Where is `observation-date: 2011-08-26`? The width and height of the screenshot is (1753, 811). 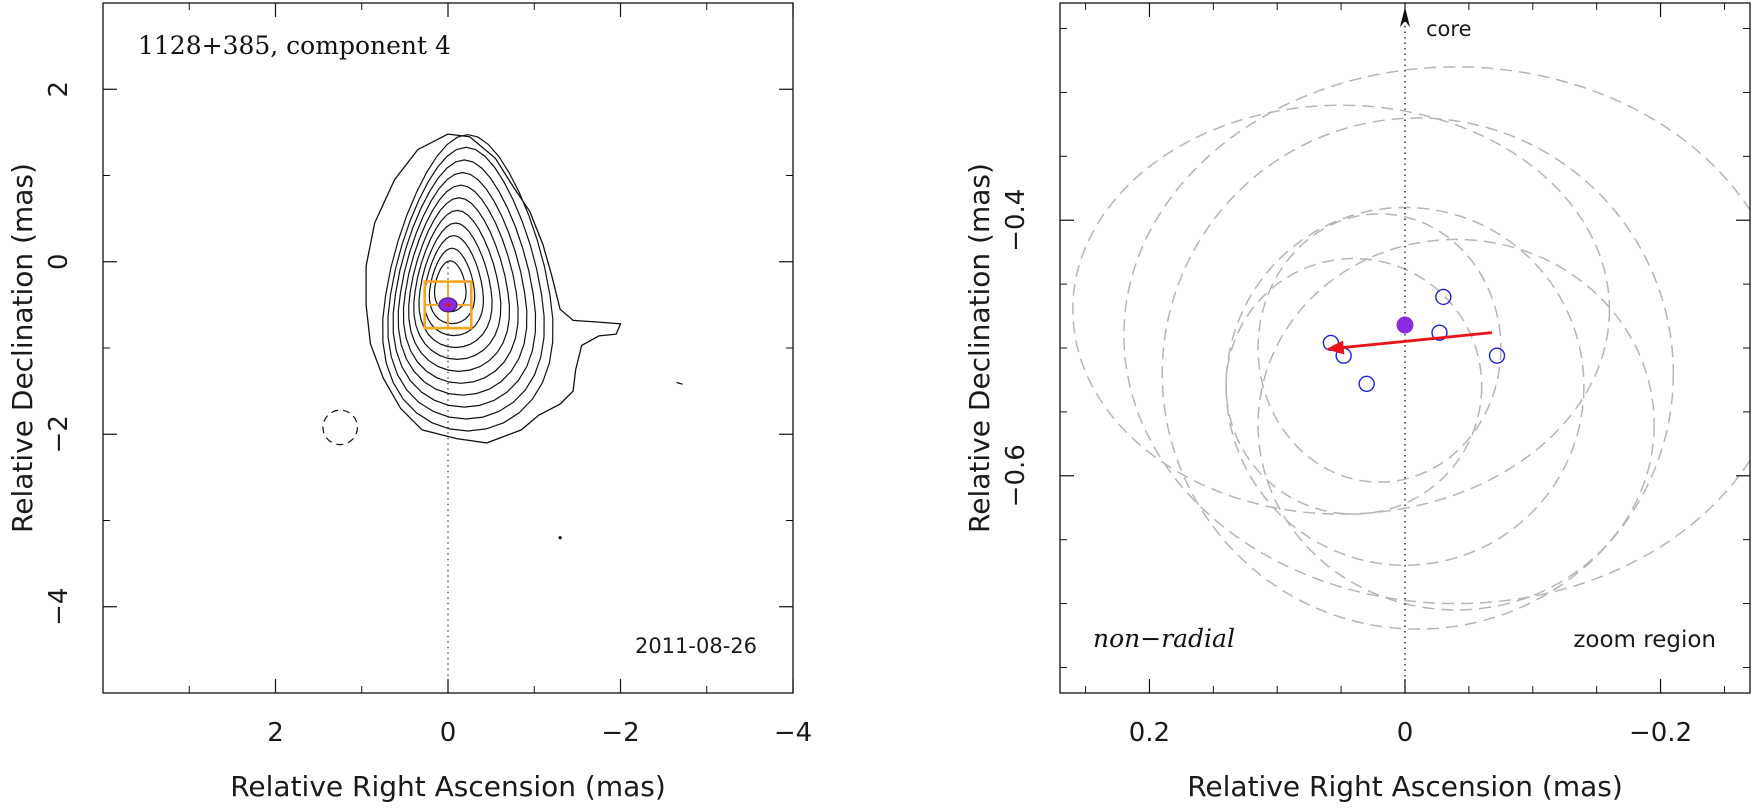
observation-date: 2011-08-26 is located at coordinates (696, 646).